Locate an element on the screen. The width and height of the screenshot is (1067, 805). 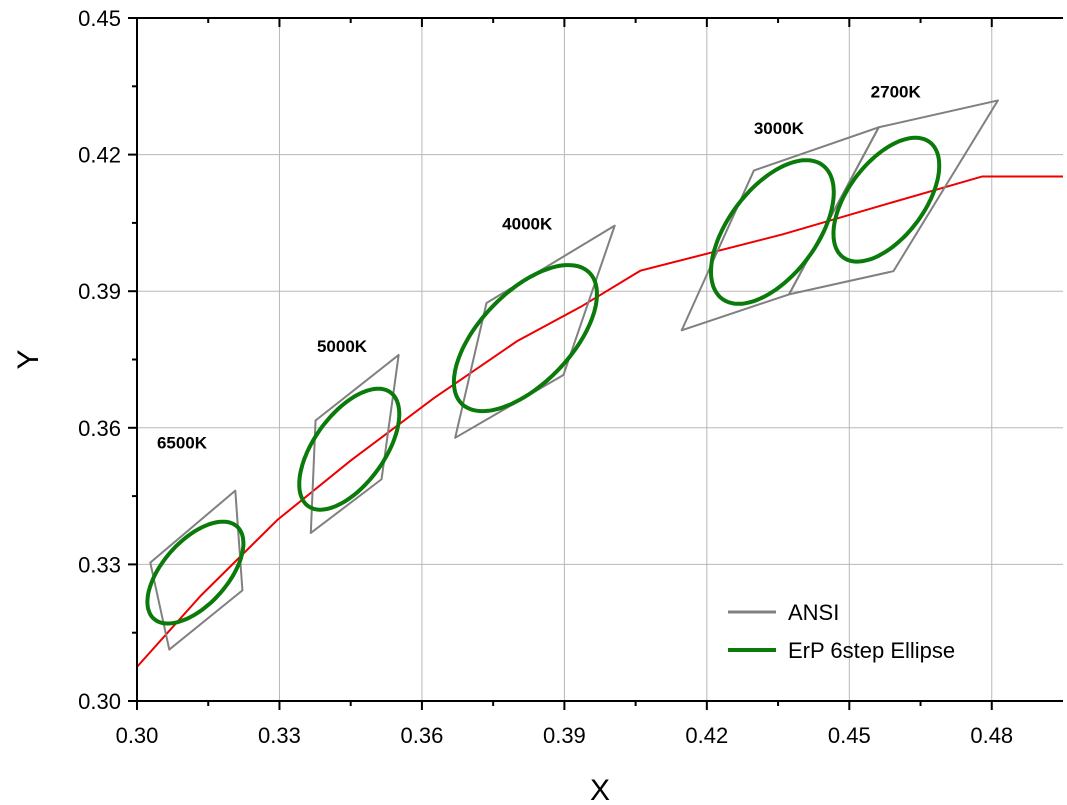
x-tick-label: 0.30 is located at coordinates (137, 735).